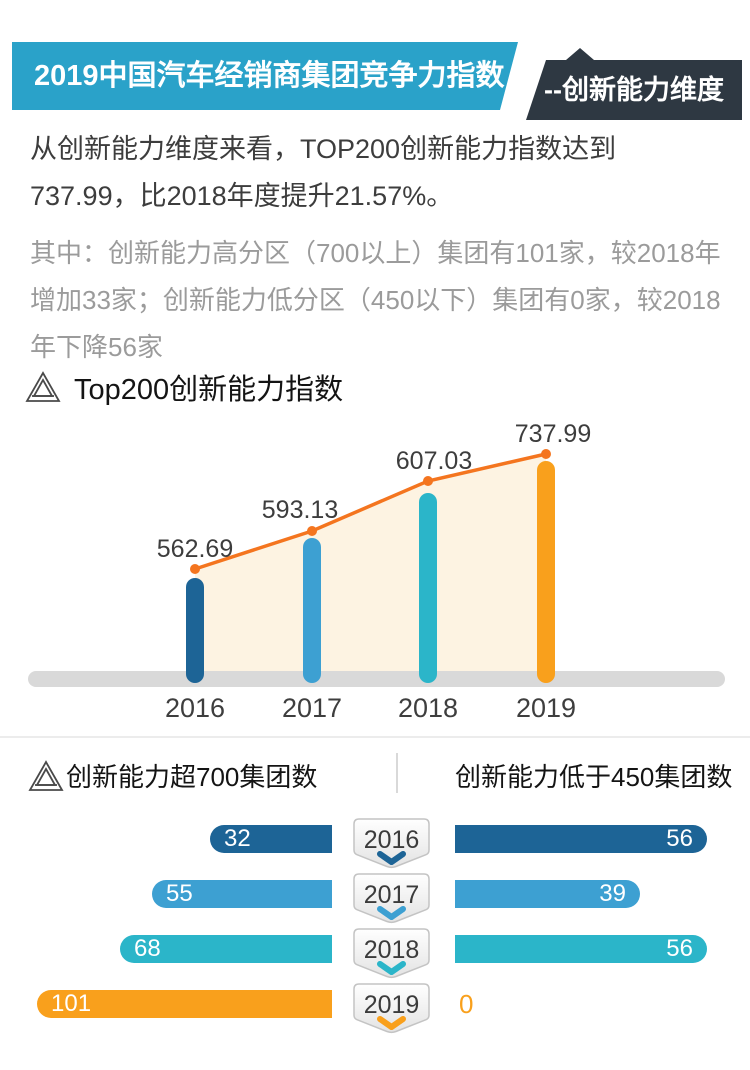 The image size is (750, 1070). I want to click on index-line, so click(370, 511).